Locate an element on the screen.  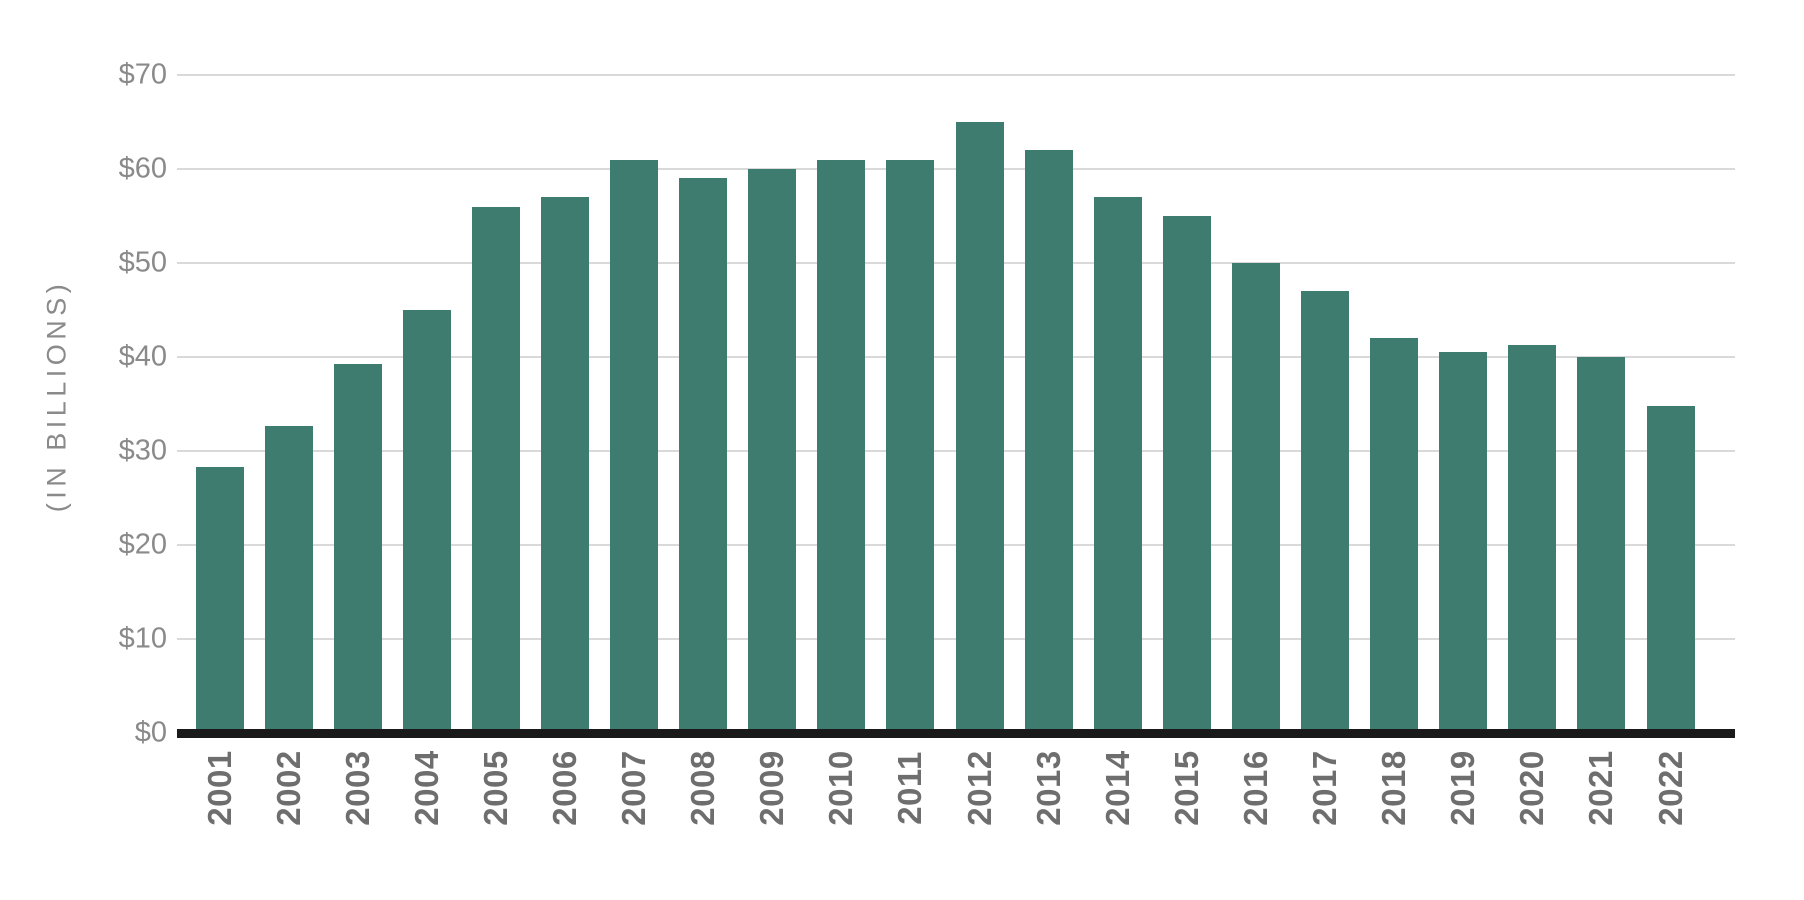
x-label-slot-2005: 2005 is located at coordinates (495, 788).